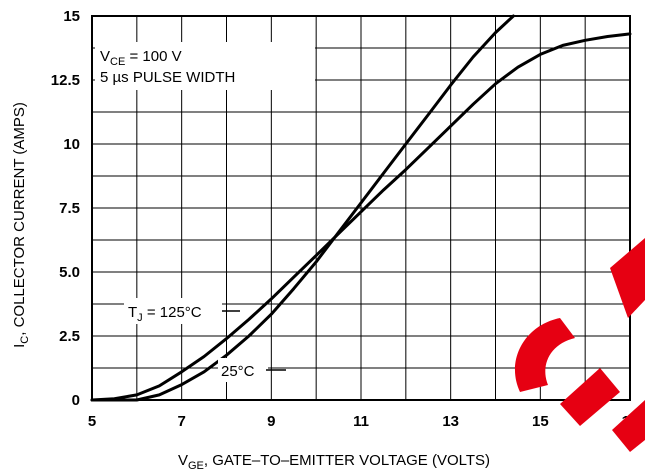 Image resolution: width=645 pixels, height=471 pixels. What do you see at coordinates (181, 421) in the screenshot?
I see `x-tick-label: 7` at bounding box center [181, 421].